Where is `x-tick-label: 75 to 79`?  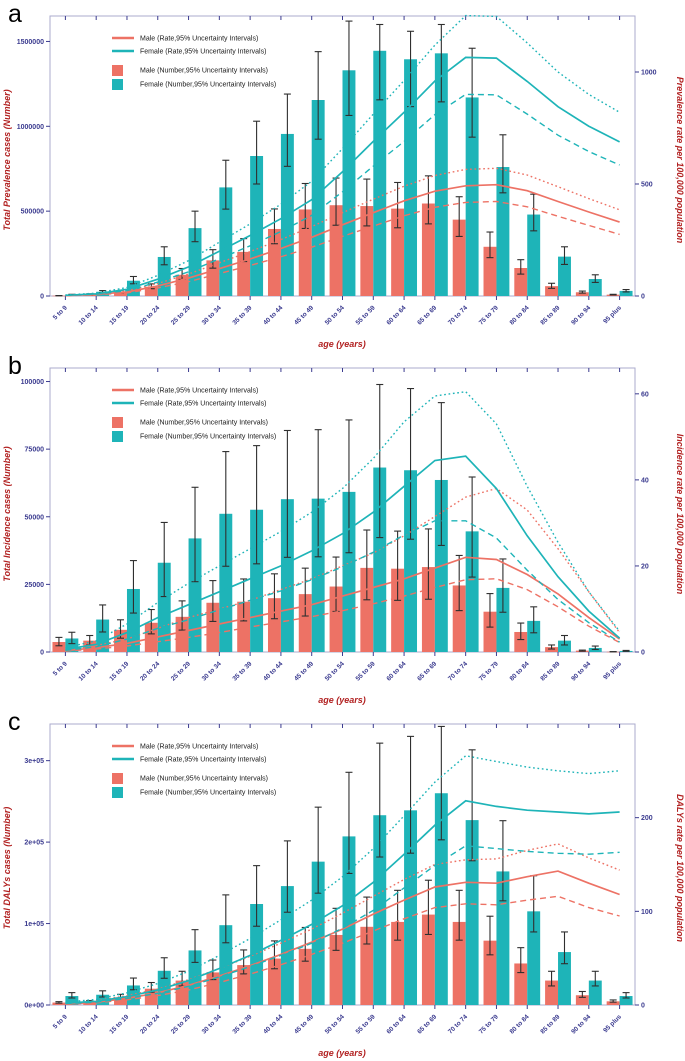
x-tick-label: 75 to 79 is located at coordinates (489, 671).